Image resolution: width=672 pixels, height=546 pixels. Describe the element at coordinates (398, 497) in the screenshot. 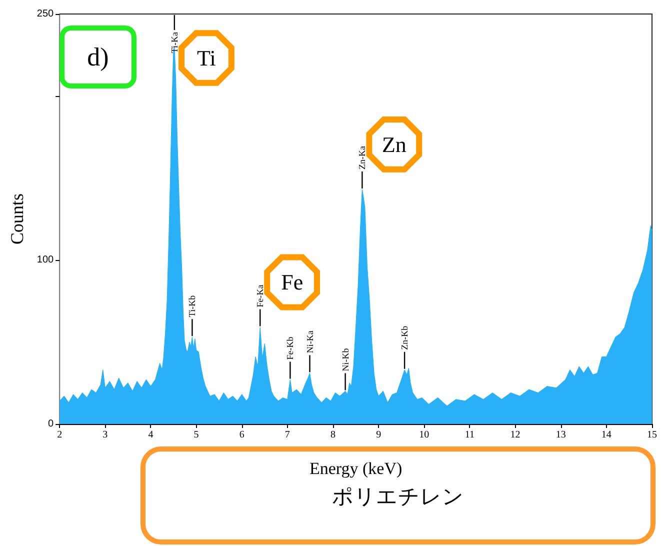

I see `text: ポリエチレン` at that location.